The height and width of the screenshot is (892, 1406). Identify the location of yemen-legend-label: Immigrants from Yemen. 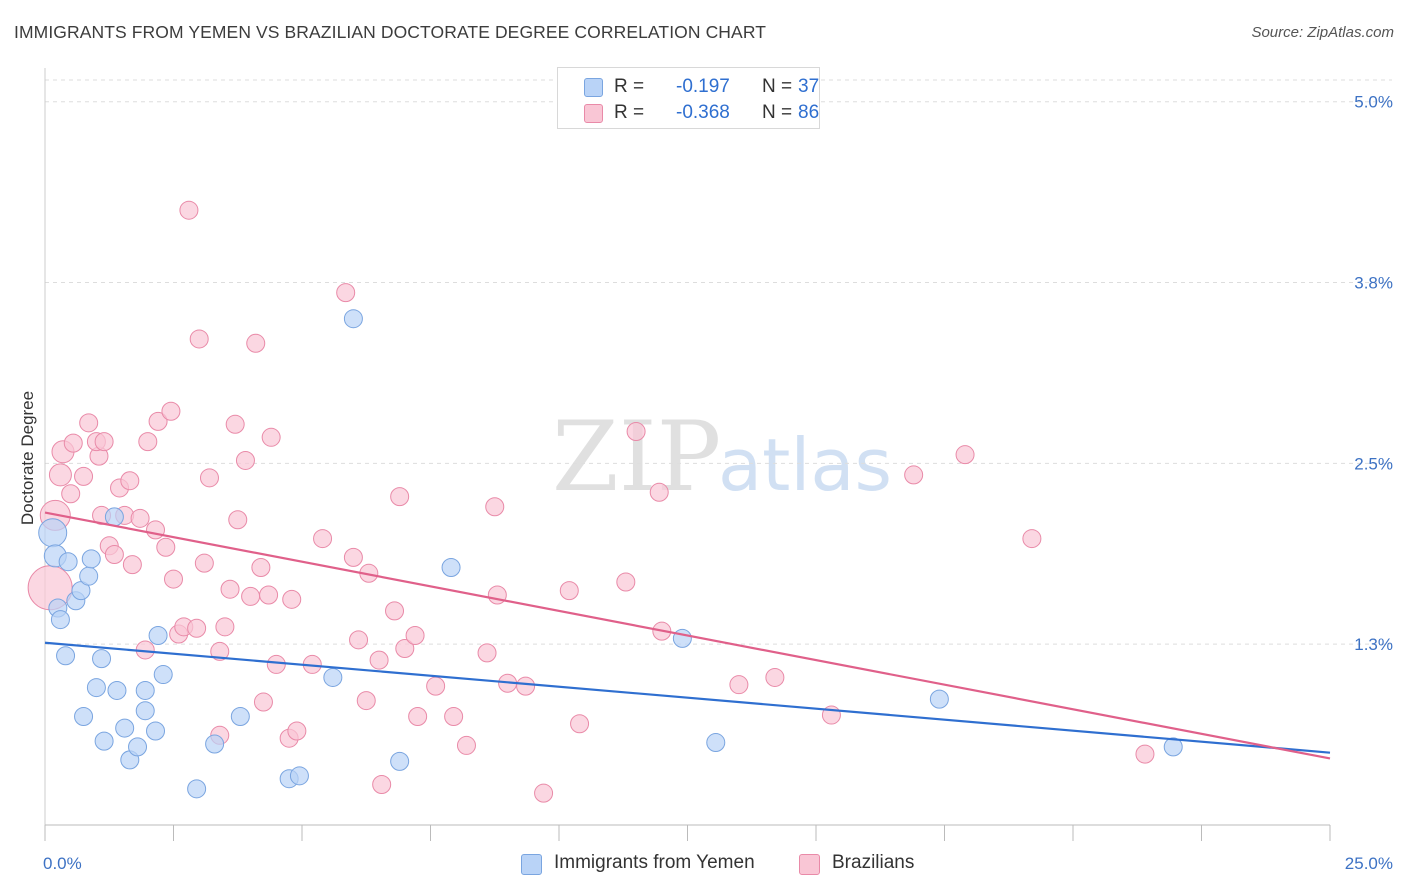
(654, 862).